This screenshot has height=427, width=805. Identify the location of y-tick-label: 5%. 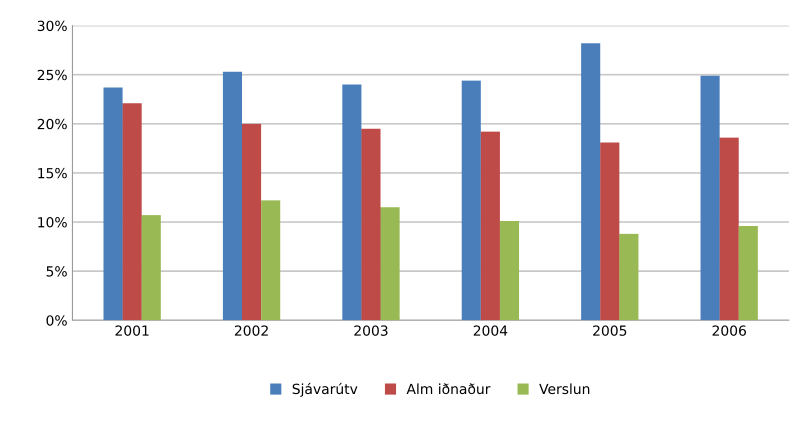
(56, 271).